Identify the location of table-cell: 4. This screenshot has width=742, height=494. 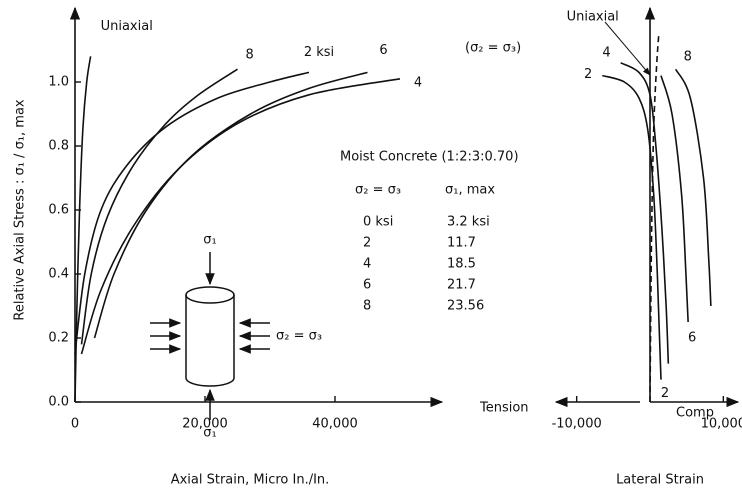
(367, 264).